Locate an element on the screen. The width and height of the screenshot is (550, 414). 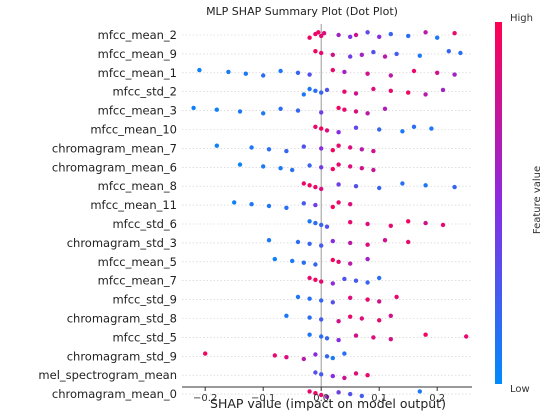
feature-label: mfcc_mean_10 is located at coordinates (133, 130).